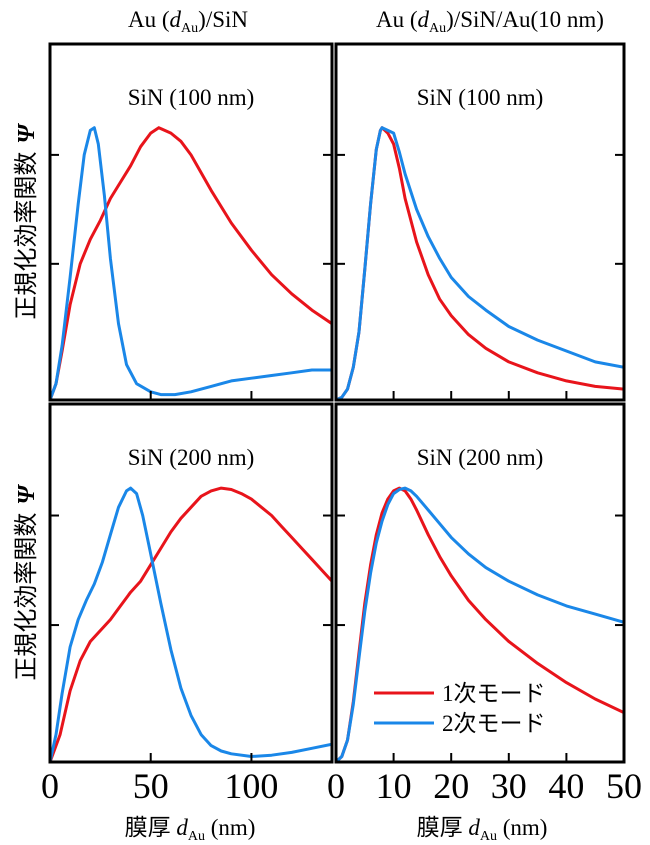 The image size is (650, 845). I want to click on series-line-2-top-right, so click(480, 263).